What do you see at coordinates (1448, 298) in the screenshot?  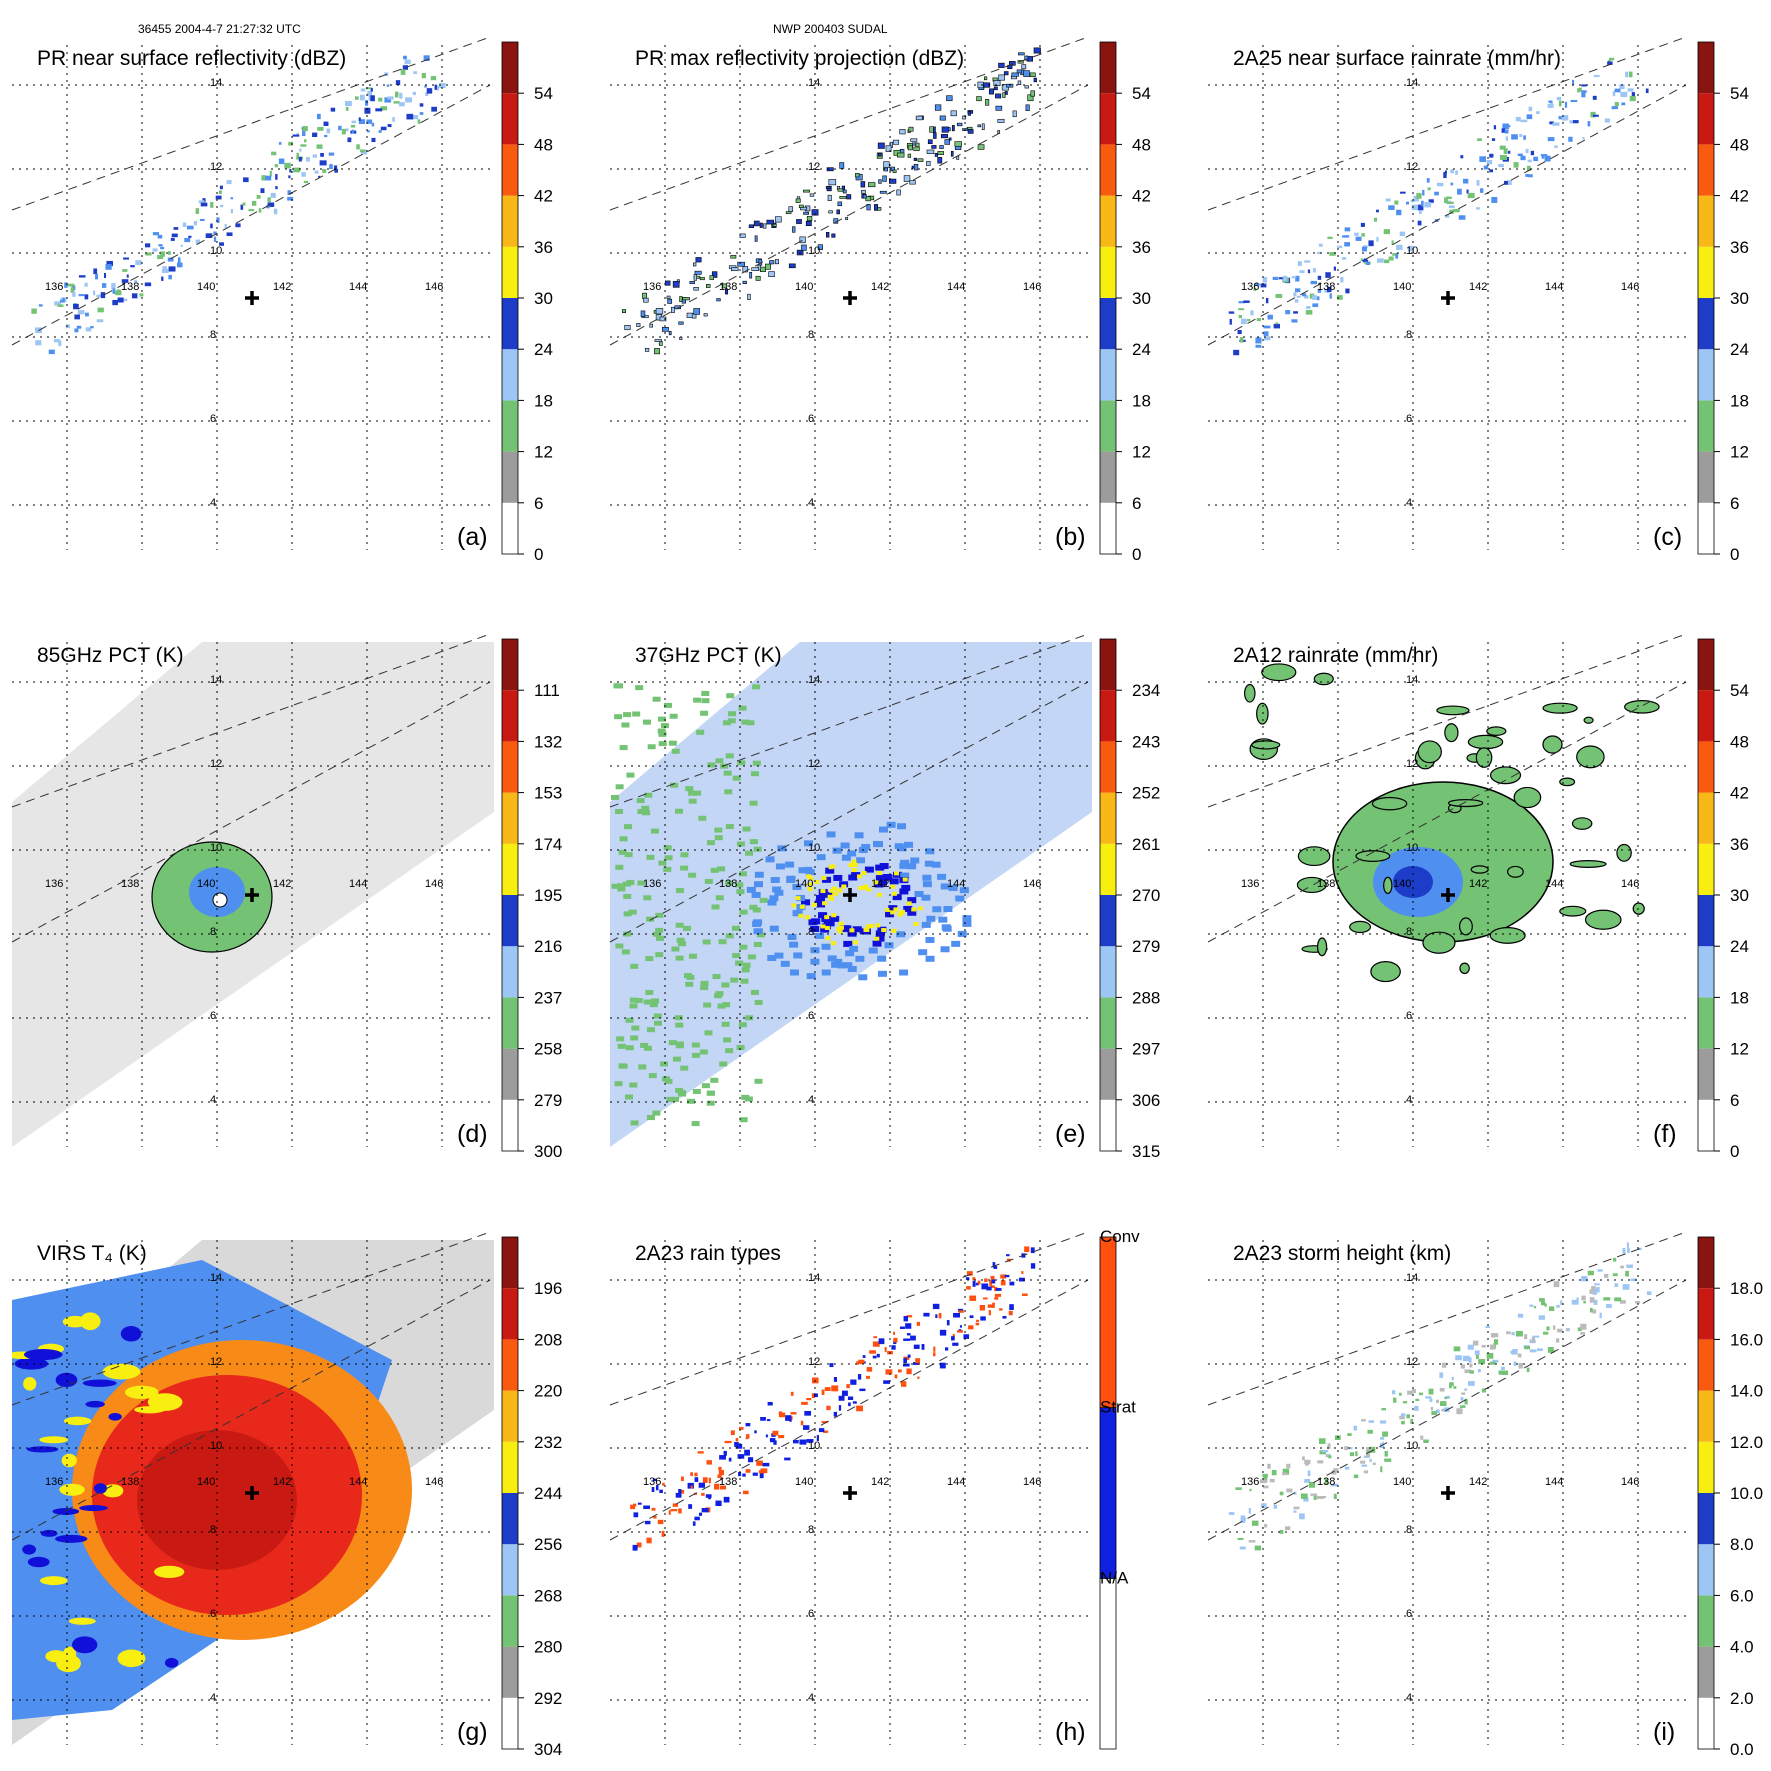 I see `storm-center-marker` at bounding box center [1448, 298].